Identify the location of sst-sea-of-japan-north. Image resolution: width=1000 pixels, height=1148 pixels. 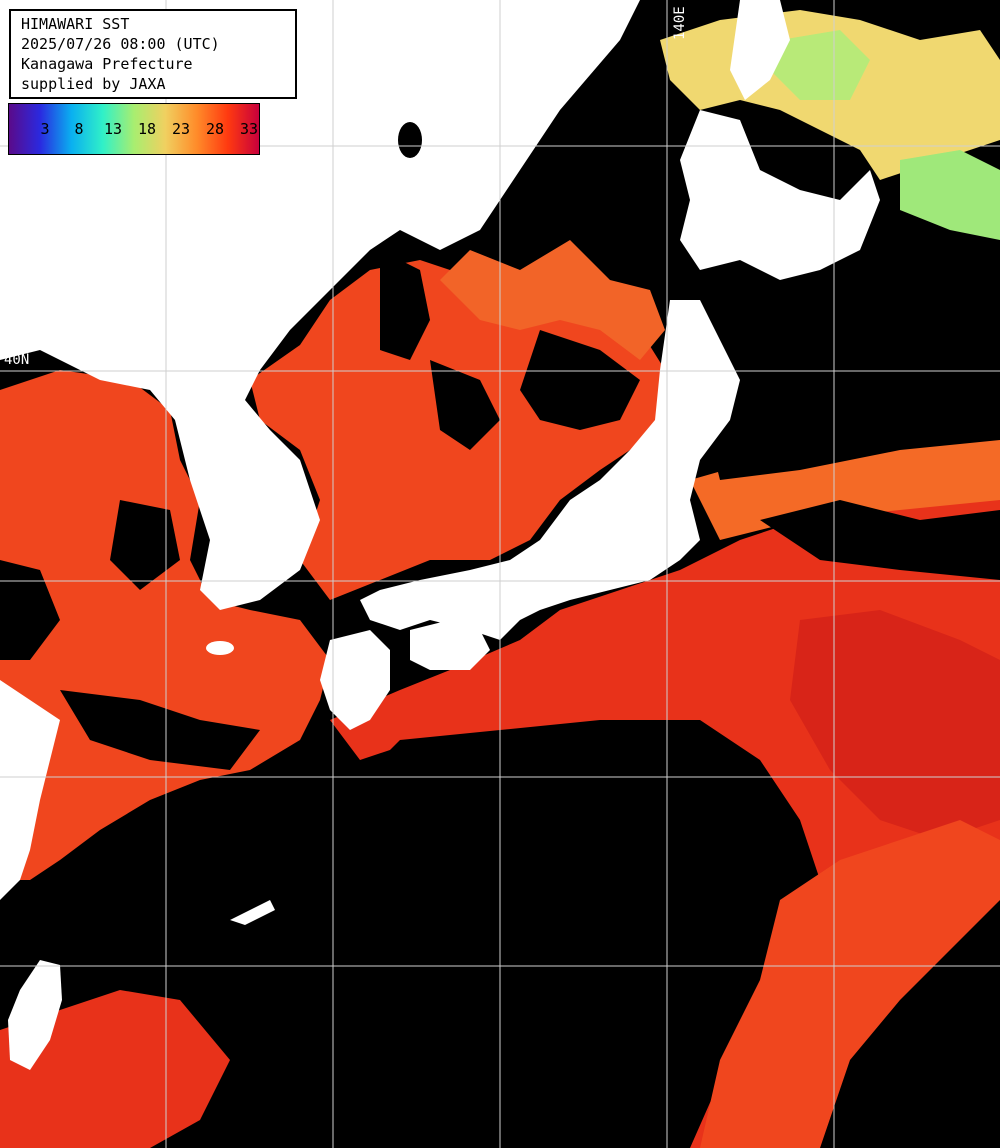
(552, 300).